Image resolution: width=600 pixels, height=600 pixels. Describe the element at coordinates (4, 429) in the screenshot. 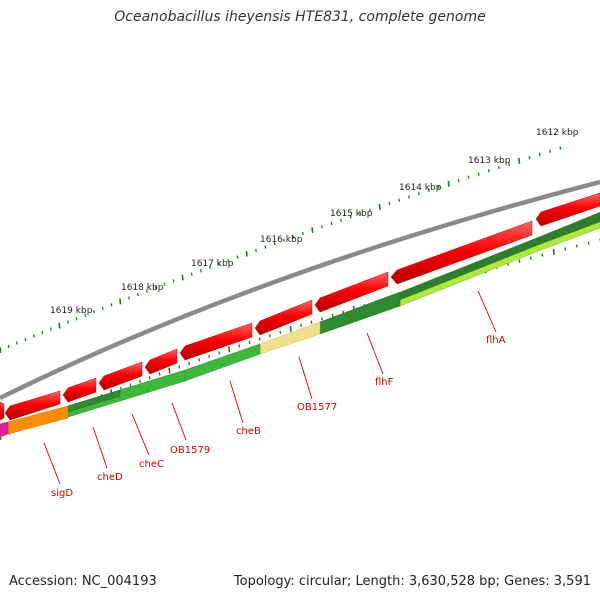

I see `gene-unlabeled-magenta` at that location.